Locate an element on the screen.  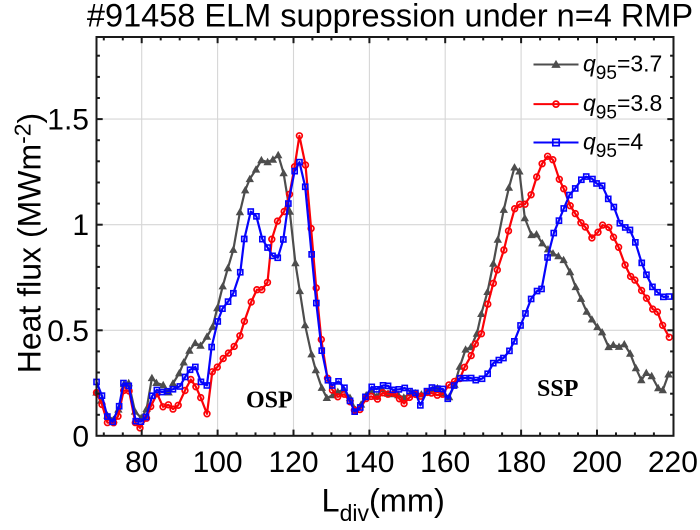
svg-text: 160 is located at coordinates (445, 462).